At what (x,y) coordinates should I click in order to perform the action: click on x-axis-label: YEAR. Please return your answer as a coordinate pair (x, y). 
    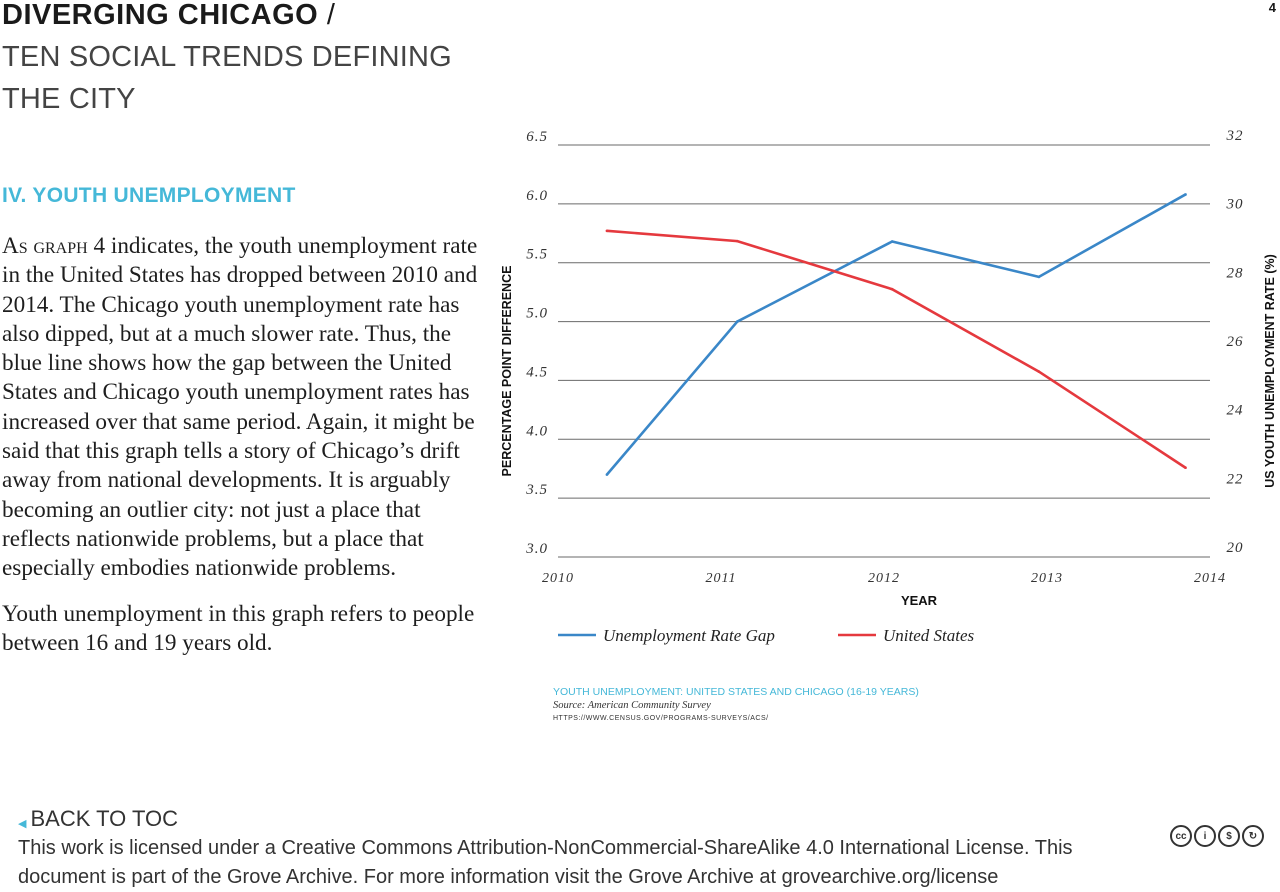
    Looking at the image, I should click on (919, 600).